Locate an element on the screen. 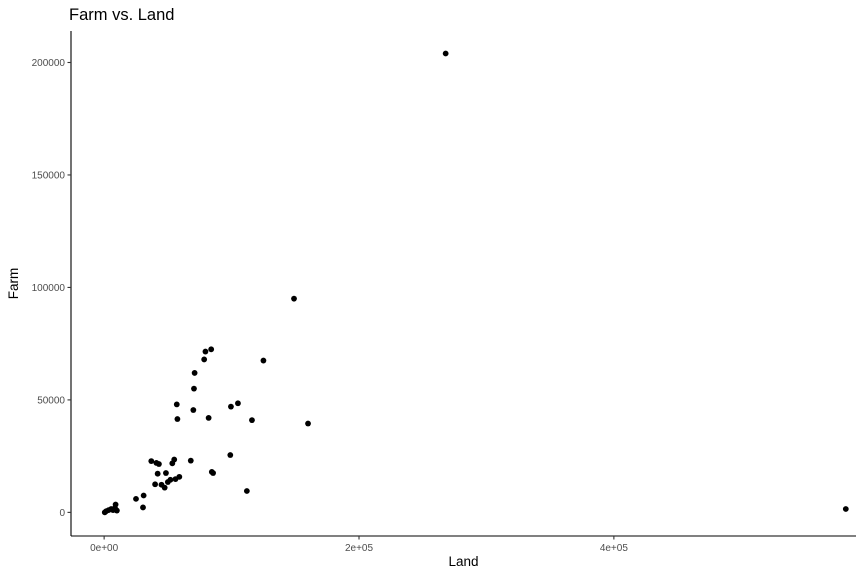  y-ticks: 0 50000 100000 150000 200000 is located at coordinates (51, 288).